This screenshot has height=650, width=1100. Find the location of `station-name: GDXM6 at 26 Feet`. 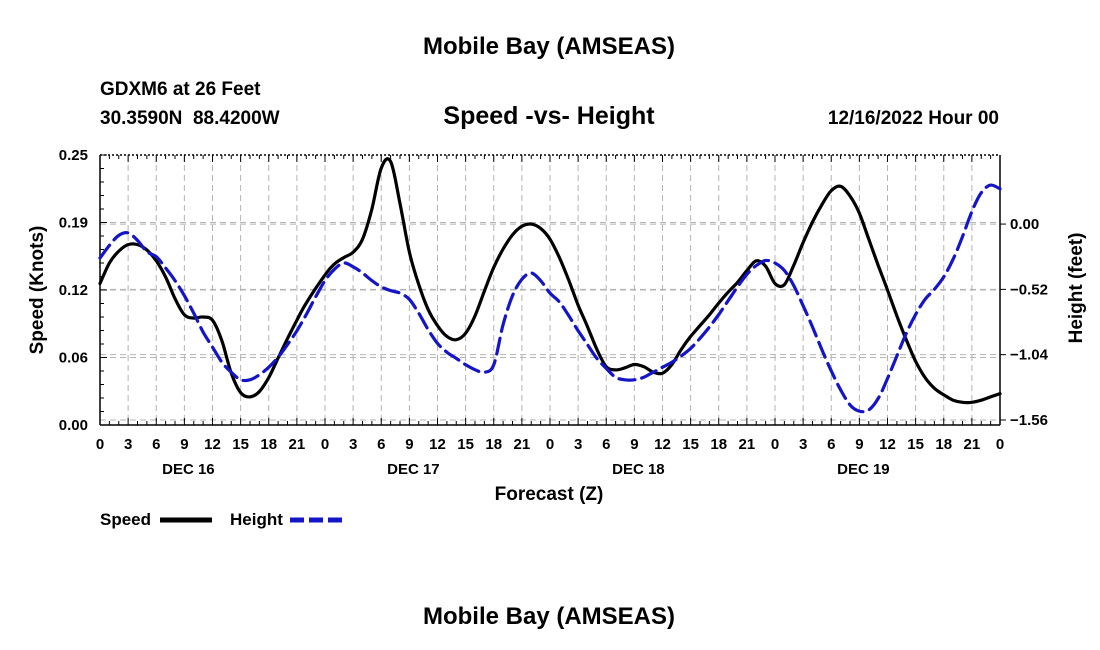

station-name: GDXM6 at 26 Feet is located at coordinates (180, 89).